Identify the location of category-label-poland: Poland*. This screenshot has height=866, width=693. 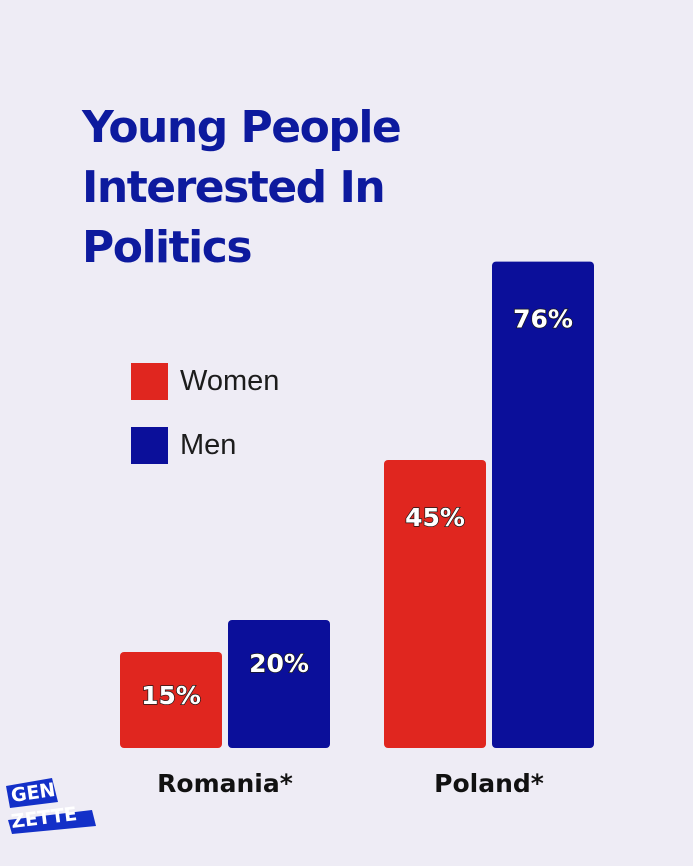
(489, 783).